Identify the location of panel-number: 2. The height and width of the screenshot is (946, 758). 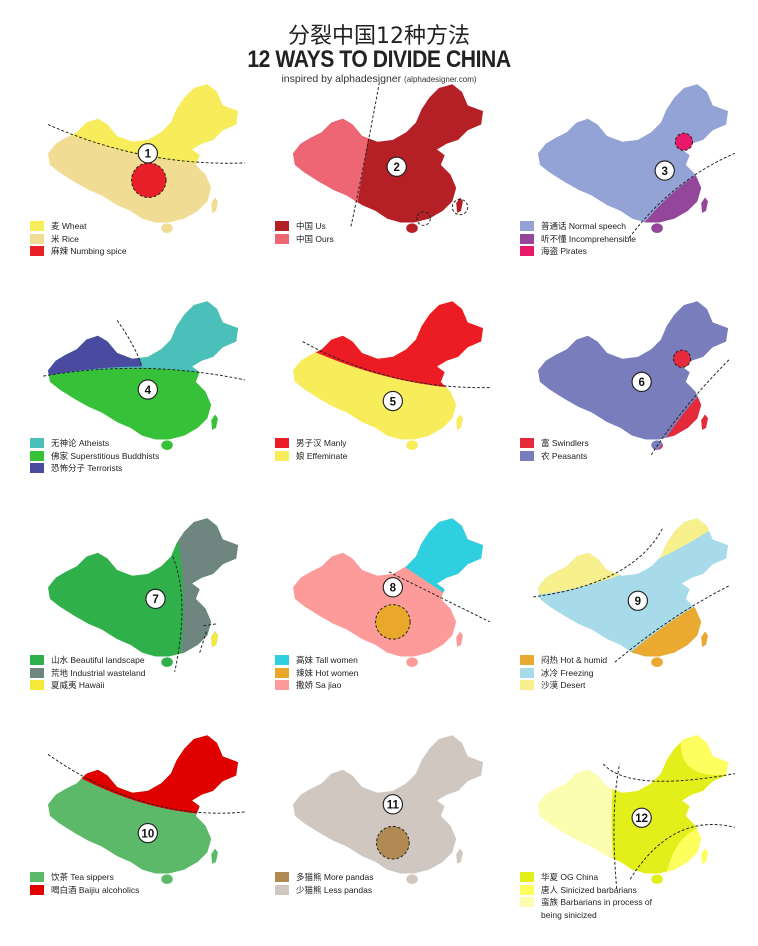
(396, 168).